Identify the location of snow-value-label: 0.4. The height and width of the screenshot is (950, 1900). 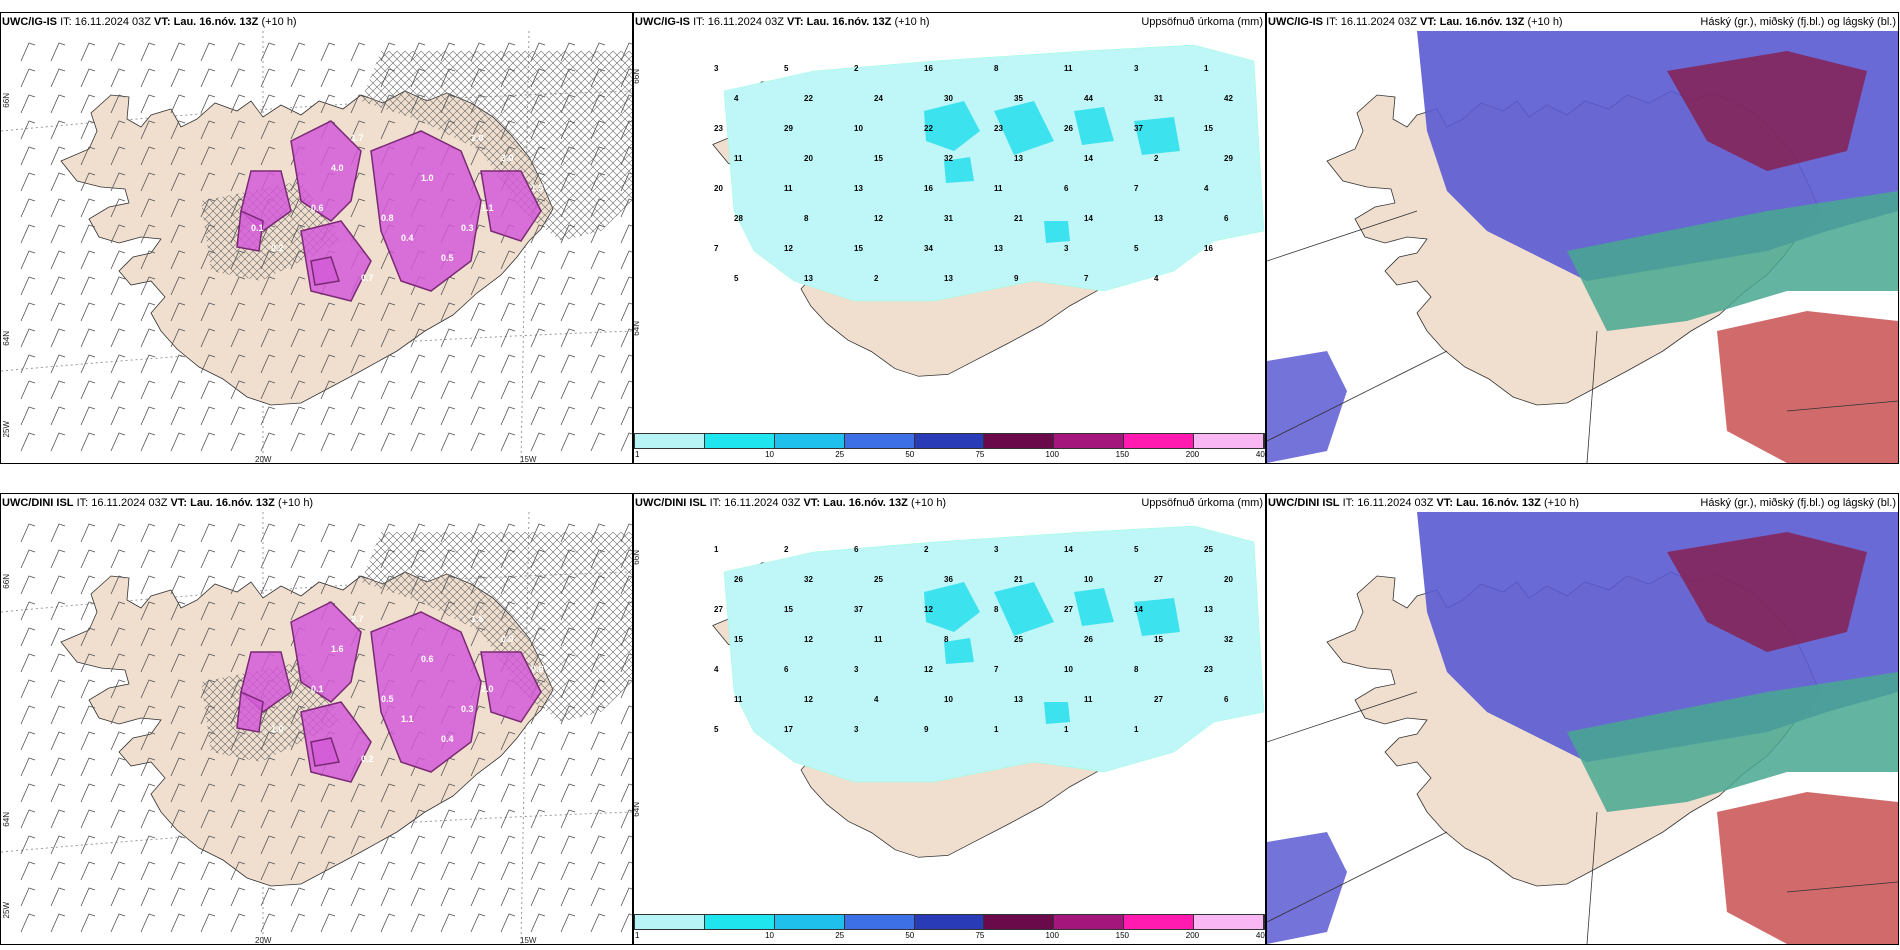
(407, 238).